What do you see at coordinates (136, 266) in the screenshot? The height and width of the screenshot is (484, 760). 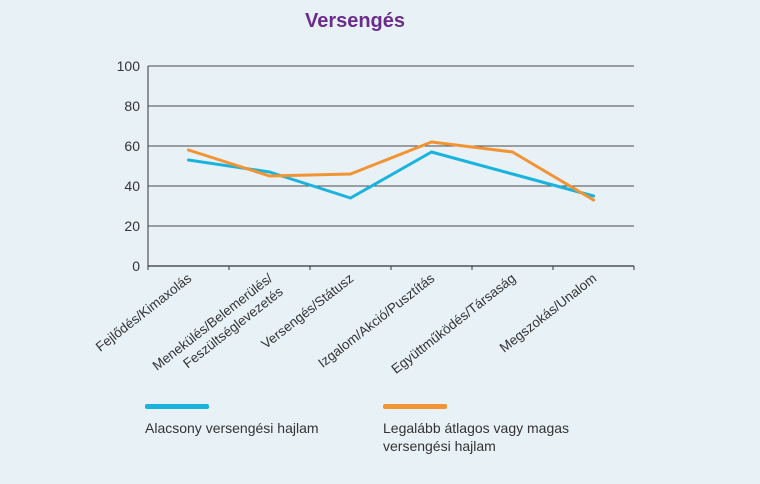 I see `y-tick-label-0: 0` at bounding box center [136, 266].